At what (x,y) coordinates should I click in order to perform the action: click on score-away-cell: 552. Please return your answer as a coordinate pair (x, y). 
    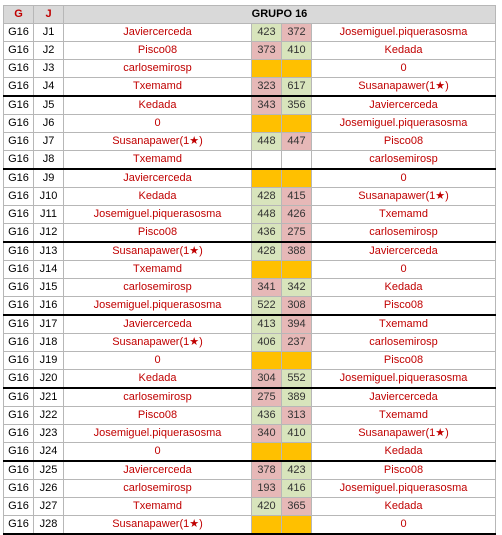
    Looking at the image, I should click on (296, 379).